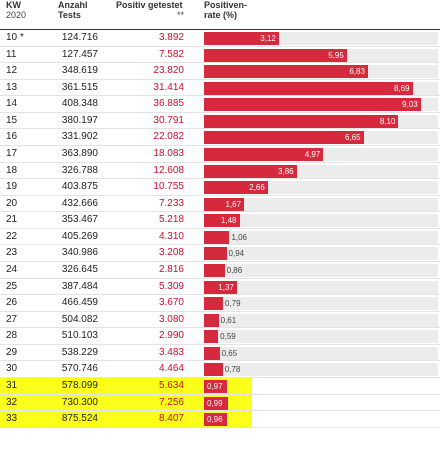  I want to click on table-row: 0,78 30 570.746 4.464, so click(220, 369).